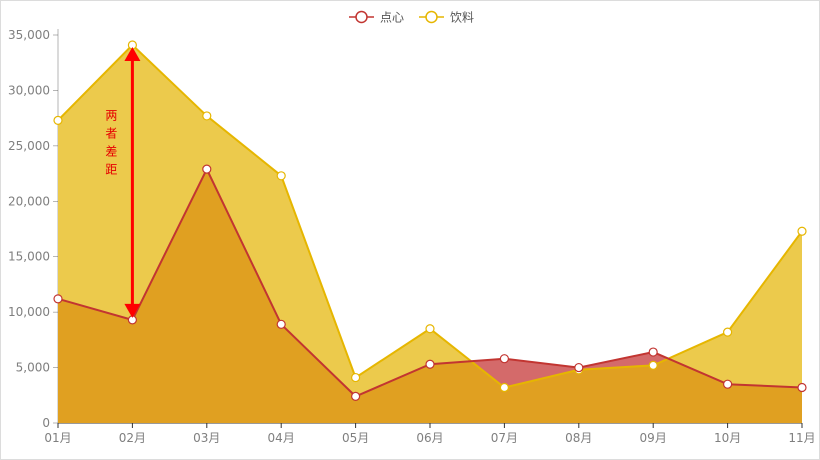 The image size is (820, 460). I want to click on x-tick-label: 02月, so click(132, 438).